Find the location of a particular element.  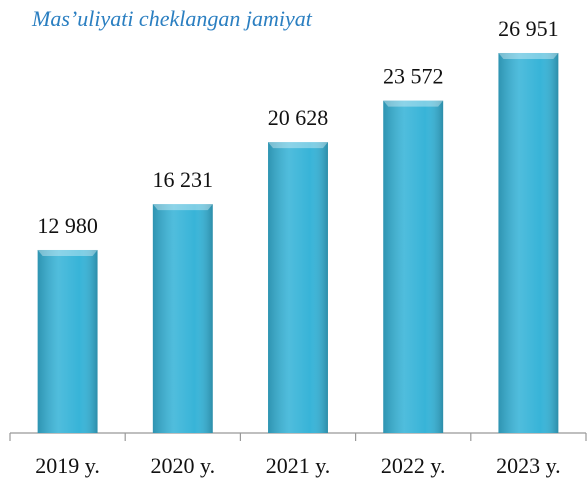

value-label: 12 980 is located at coordinates (67, 225).